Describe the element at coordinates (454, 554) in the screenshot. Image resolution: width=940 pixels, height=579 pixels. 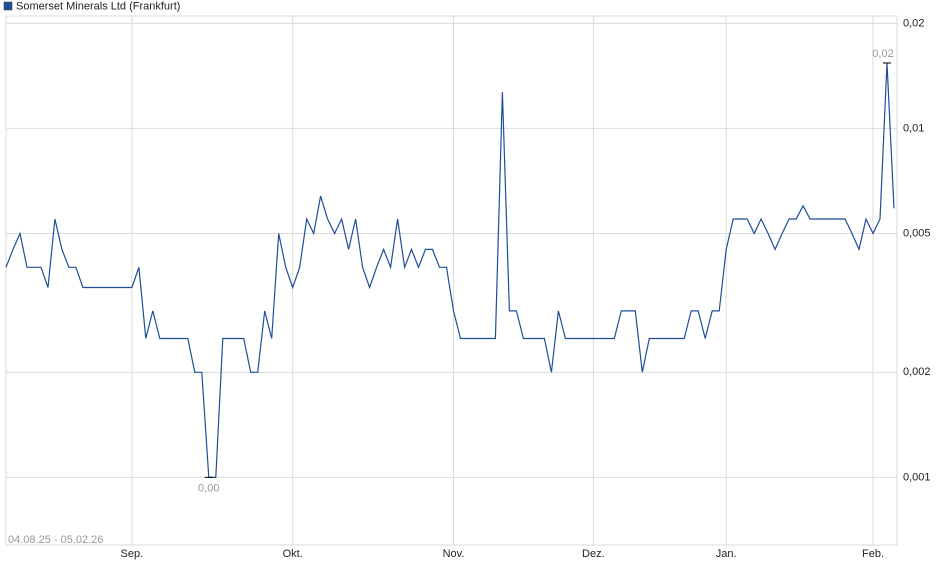
I see `x-tick-label: Nov.` at that location.